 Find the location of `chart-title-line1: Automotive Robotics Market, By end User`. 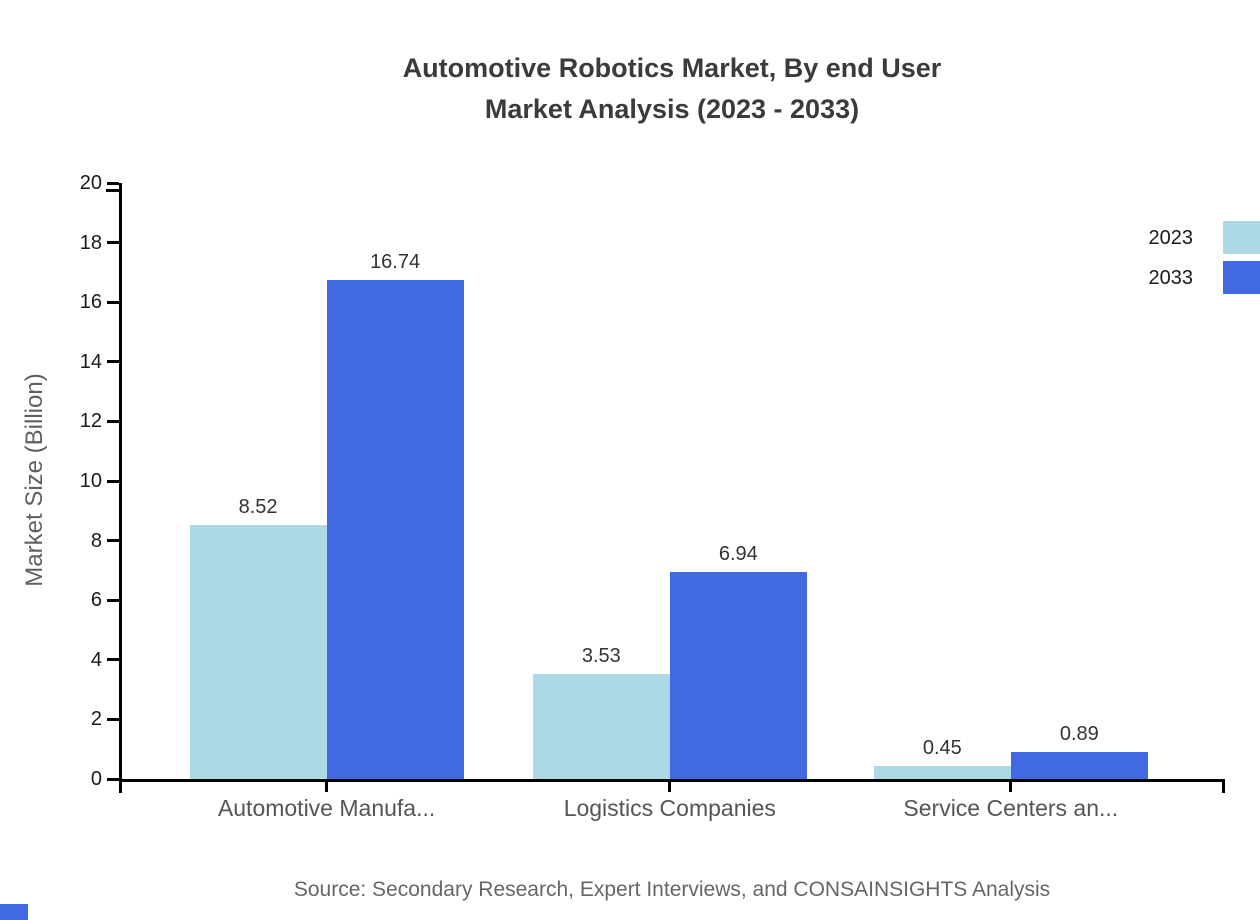

chart-title-line1: Automotive Robotics Market, By end User is located at coordinates (672, 68).